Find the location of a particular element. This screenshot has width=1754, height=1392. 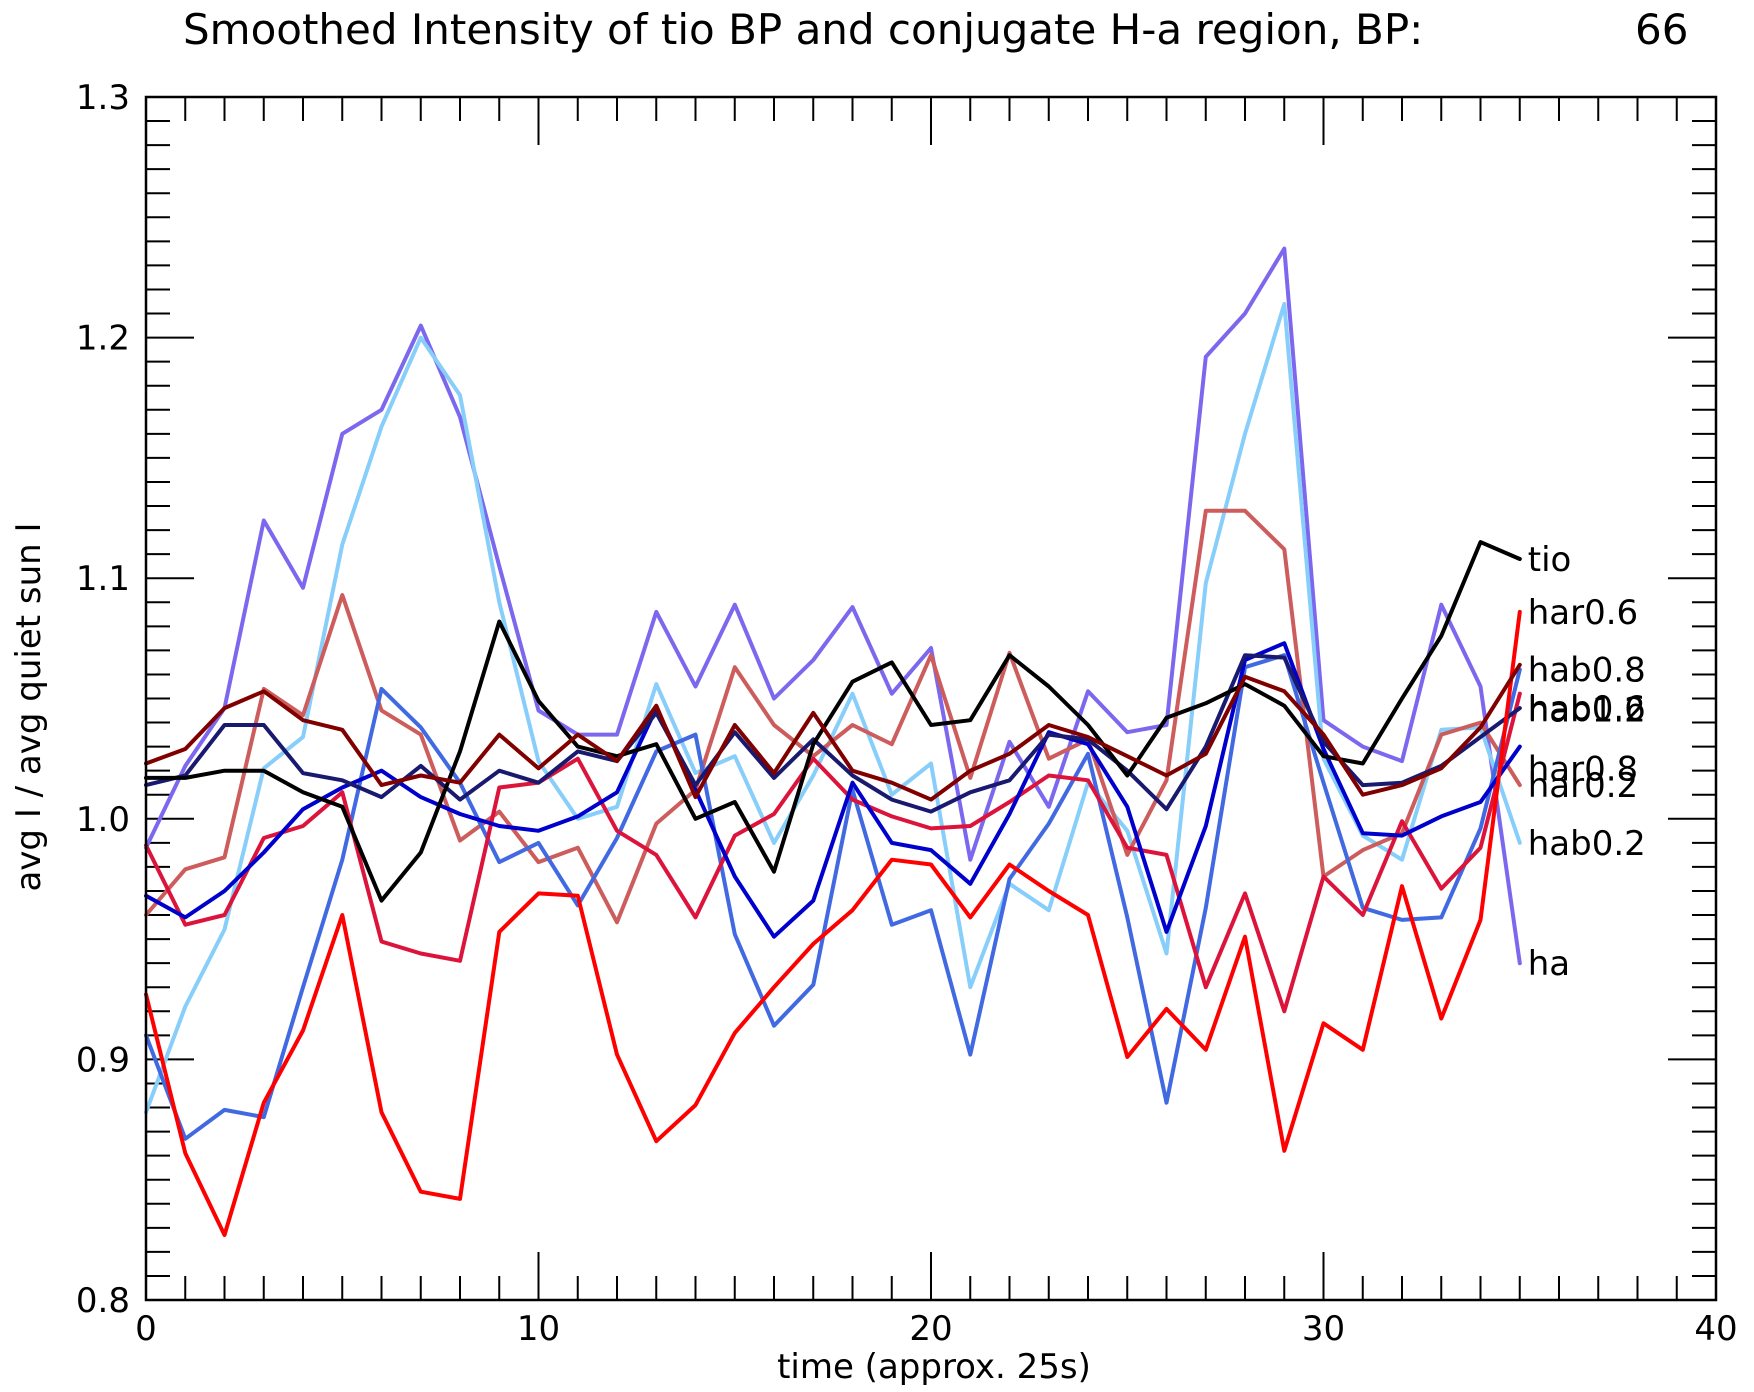

series-label-hab0-2: hab0.2 is located at coordinates (1587, 844).